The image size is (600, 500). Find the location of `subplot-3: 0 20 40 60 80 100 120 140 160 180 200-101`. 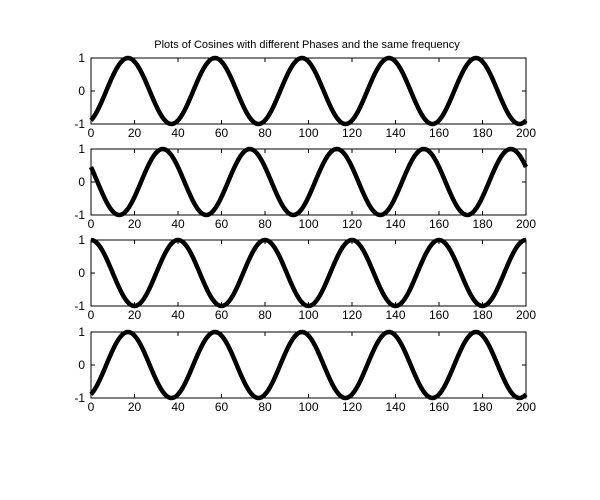

subplot-3: 0 20 40 60 80 100 120 140 160 180 200-101 is located at coordinates (305, 277).